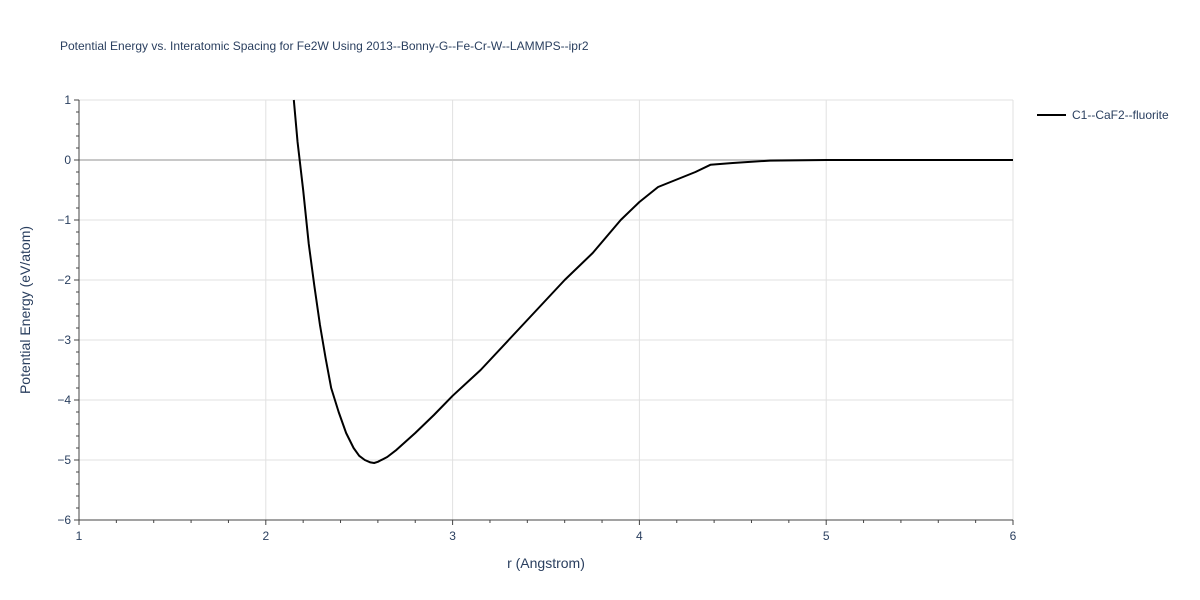 Image resolution: width=1200 pixels, height=600 pixels. What do you see at coordinates (79, 536) in the screenshot?
I see `x-tick-label: 1` at bounding box center [79, 536].